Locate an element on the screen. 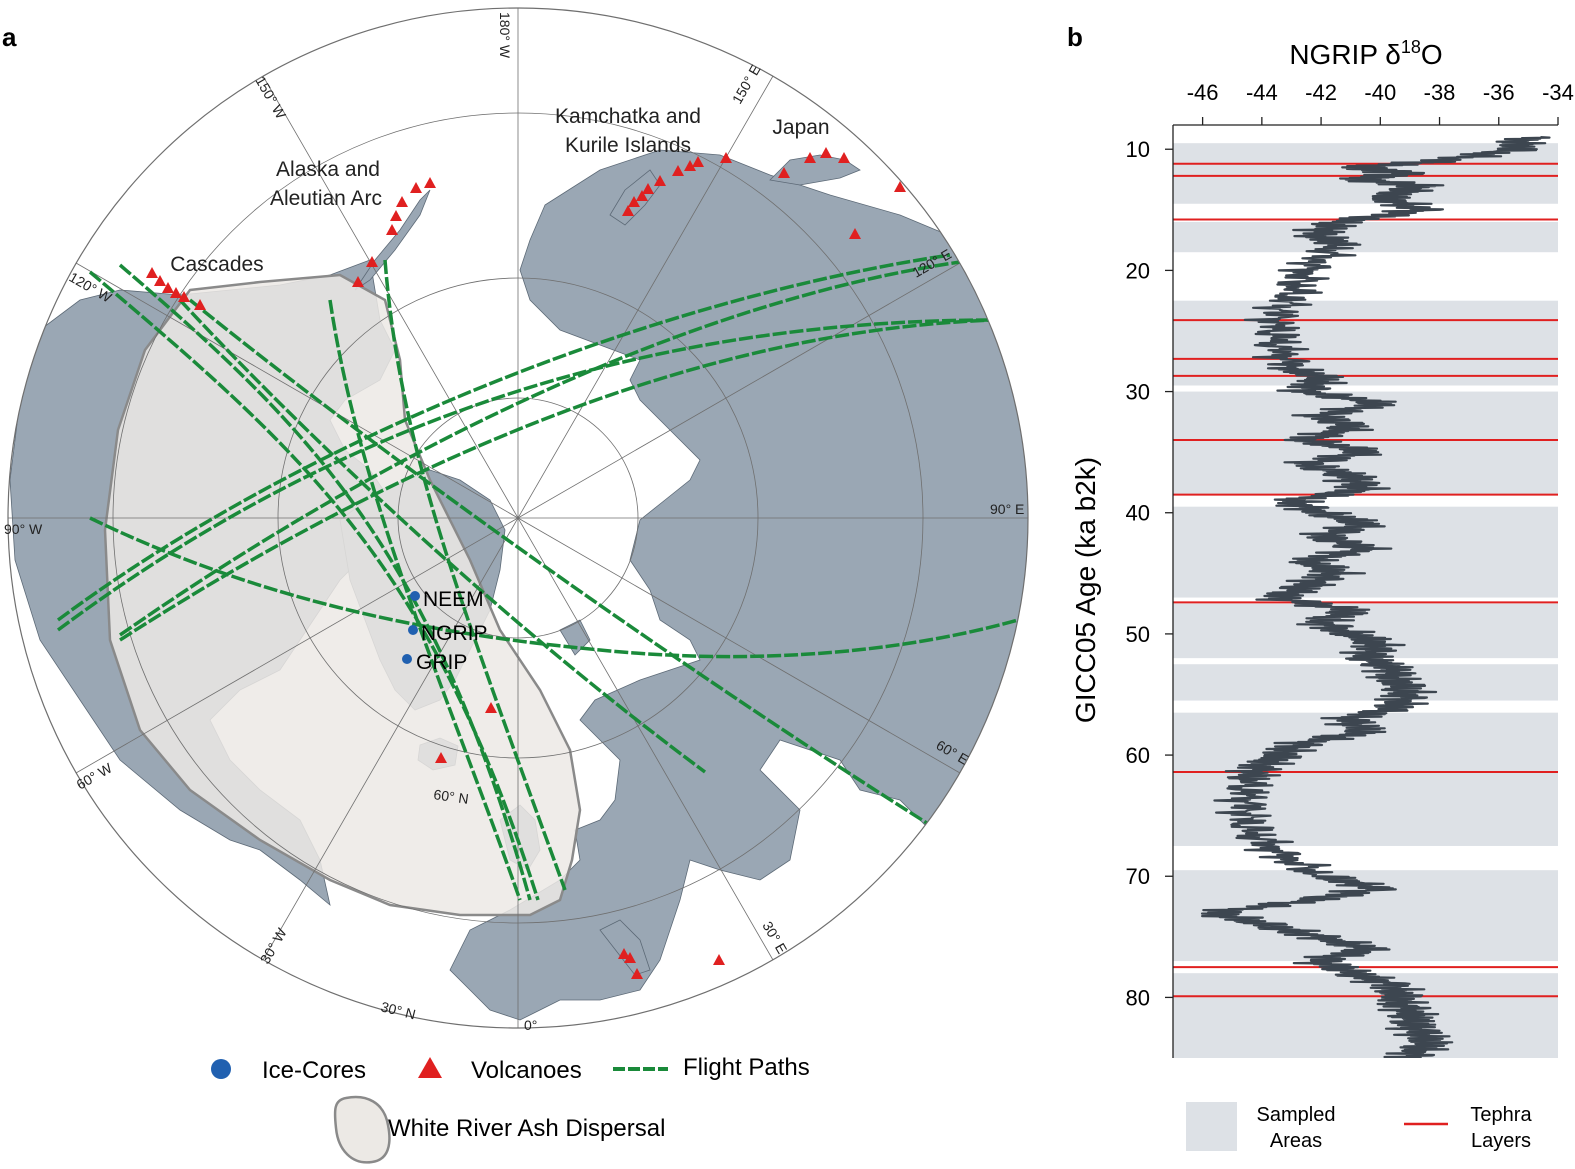 This screenshot has height=1169, width=1575. y-axis-label: GICC05 Age (ka b2k) is located at coordinates (1085, 590).